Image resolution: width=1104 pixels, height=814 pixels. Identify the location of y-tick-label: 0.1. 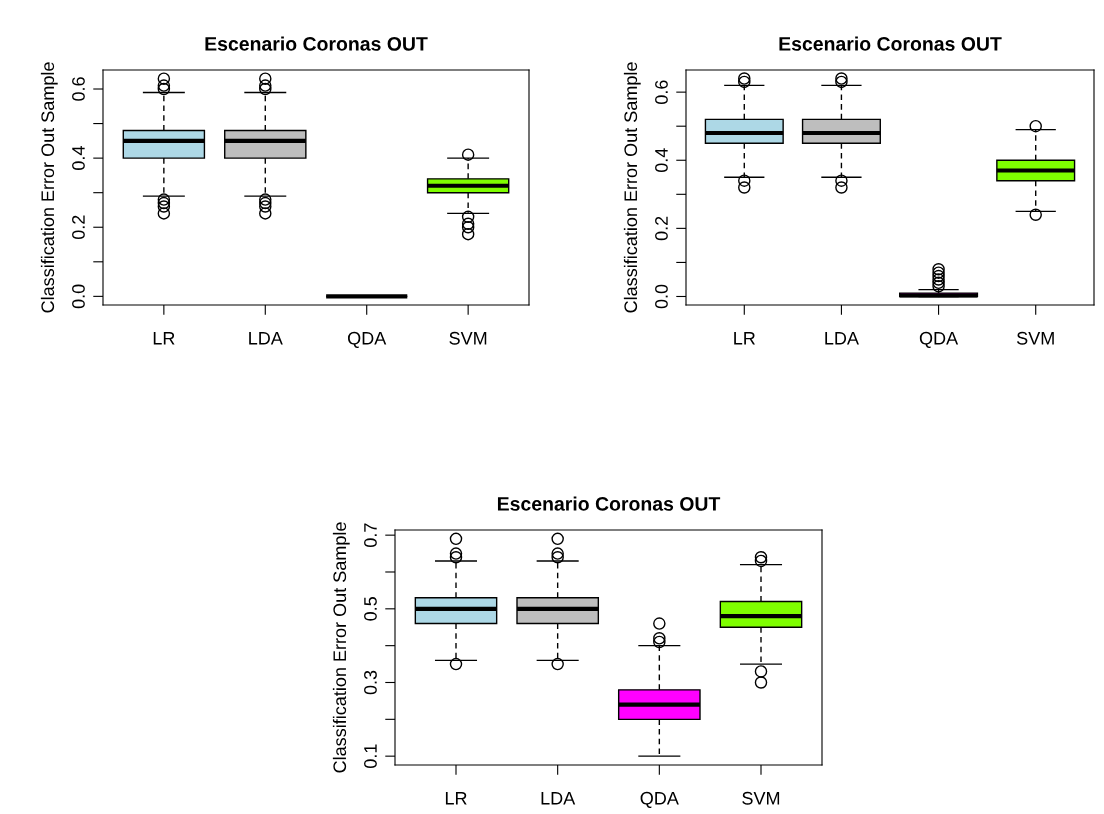
(370, 756).